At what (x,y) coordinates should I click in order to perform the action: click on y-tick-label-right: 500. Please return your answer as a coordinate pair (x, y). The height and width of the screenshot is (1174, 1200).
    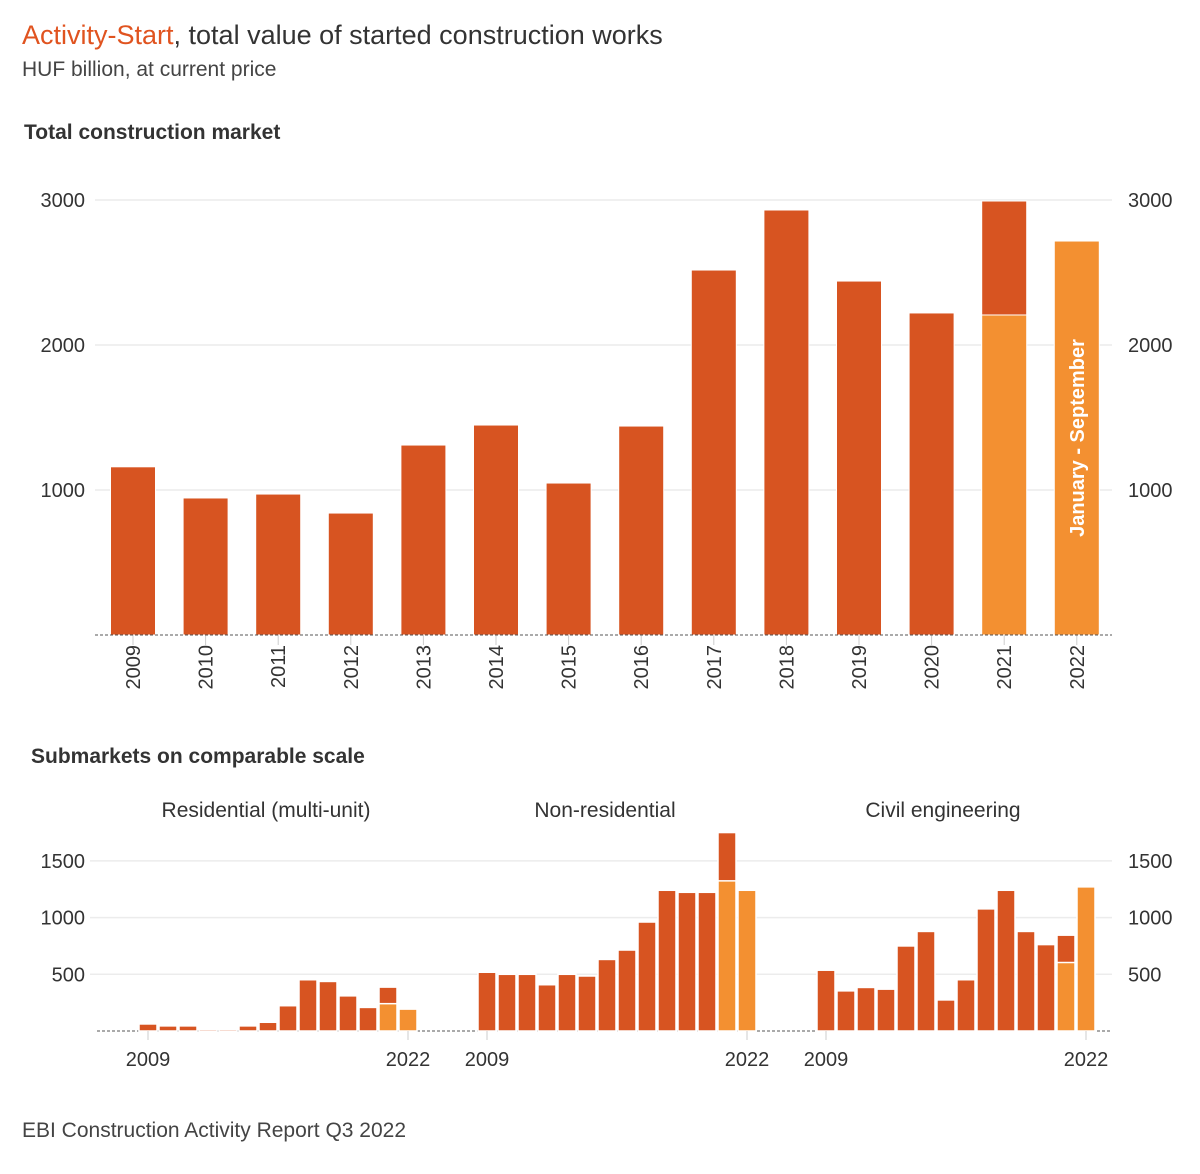
    Looking at the image, I should click on (1144, 975).